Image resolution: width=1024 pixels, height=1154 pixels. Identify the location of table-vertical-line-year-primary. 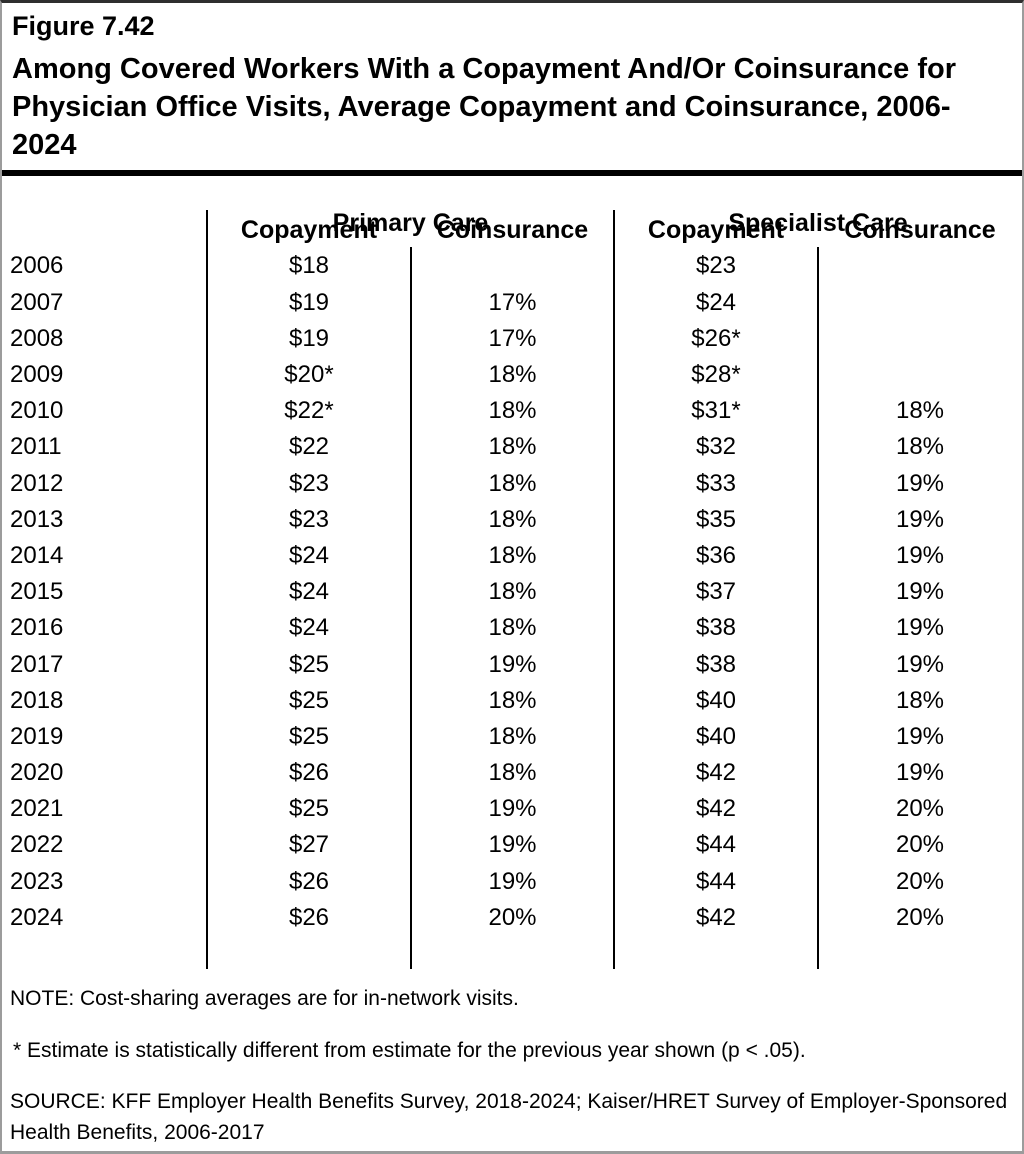
(207, 589).